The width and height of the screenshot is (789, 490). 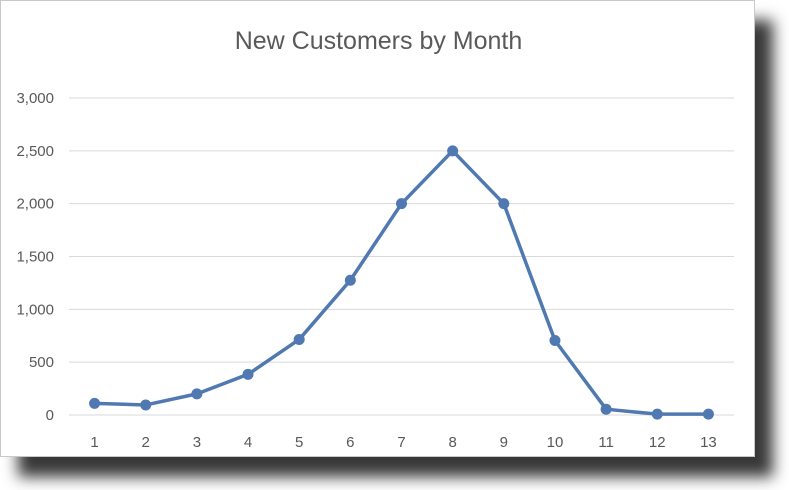 I want to click on y-tick-label: 500, so click(x=41, y=362).